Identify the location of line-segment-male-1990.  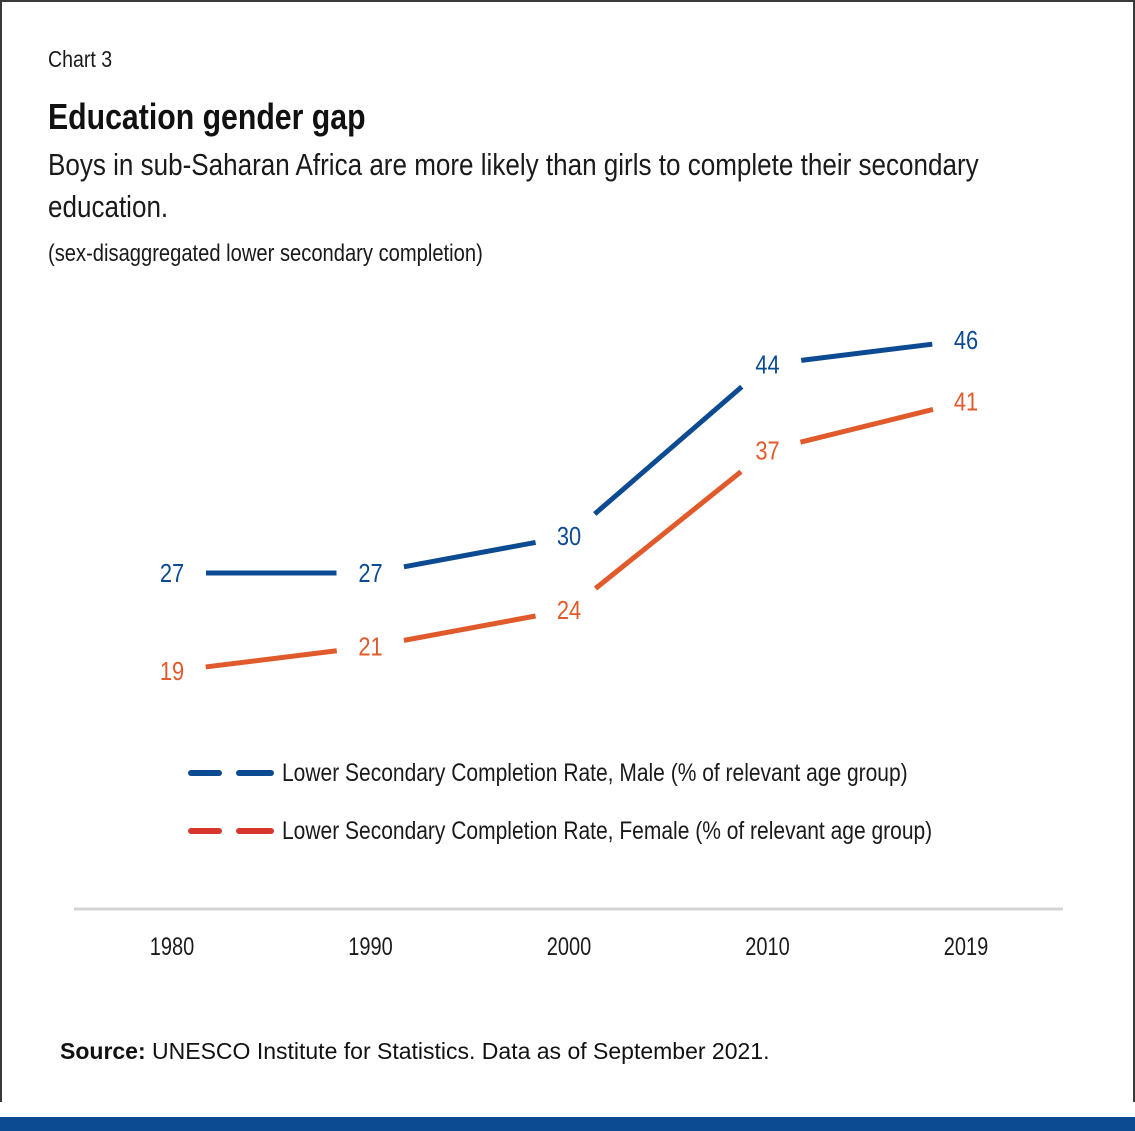
(470, 554).